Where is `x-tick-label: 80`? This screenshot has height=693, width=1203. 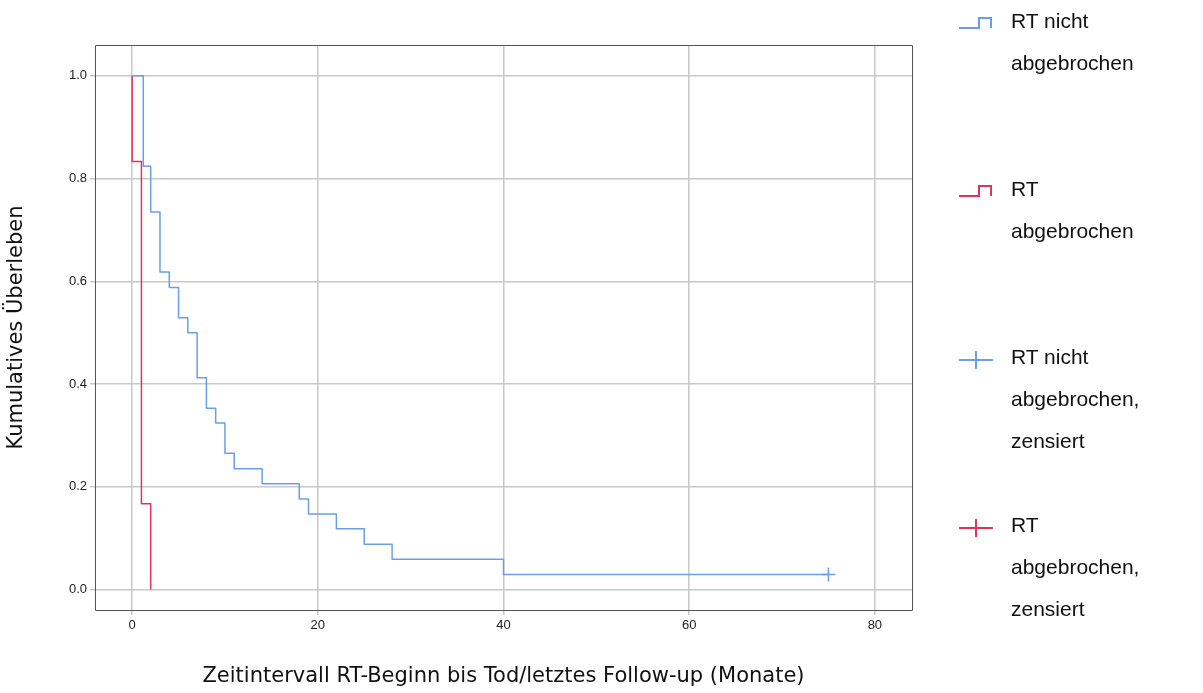 x-tick-label: 80 is located at coordinates (875, 625).